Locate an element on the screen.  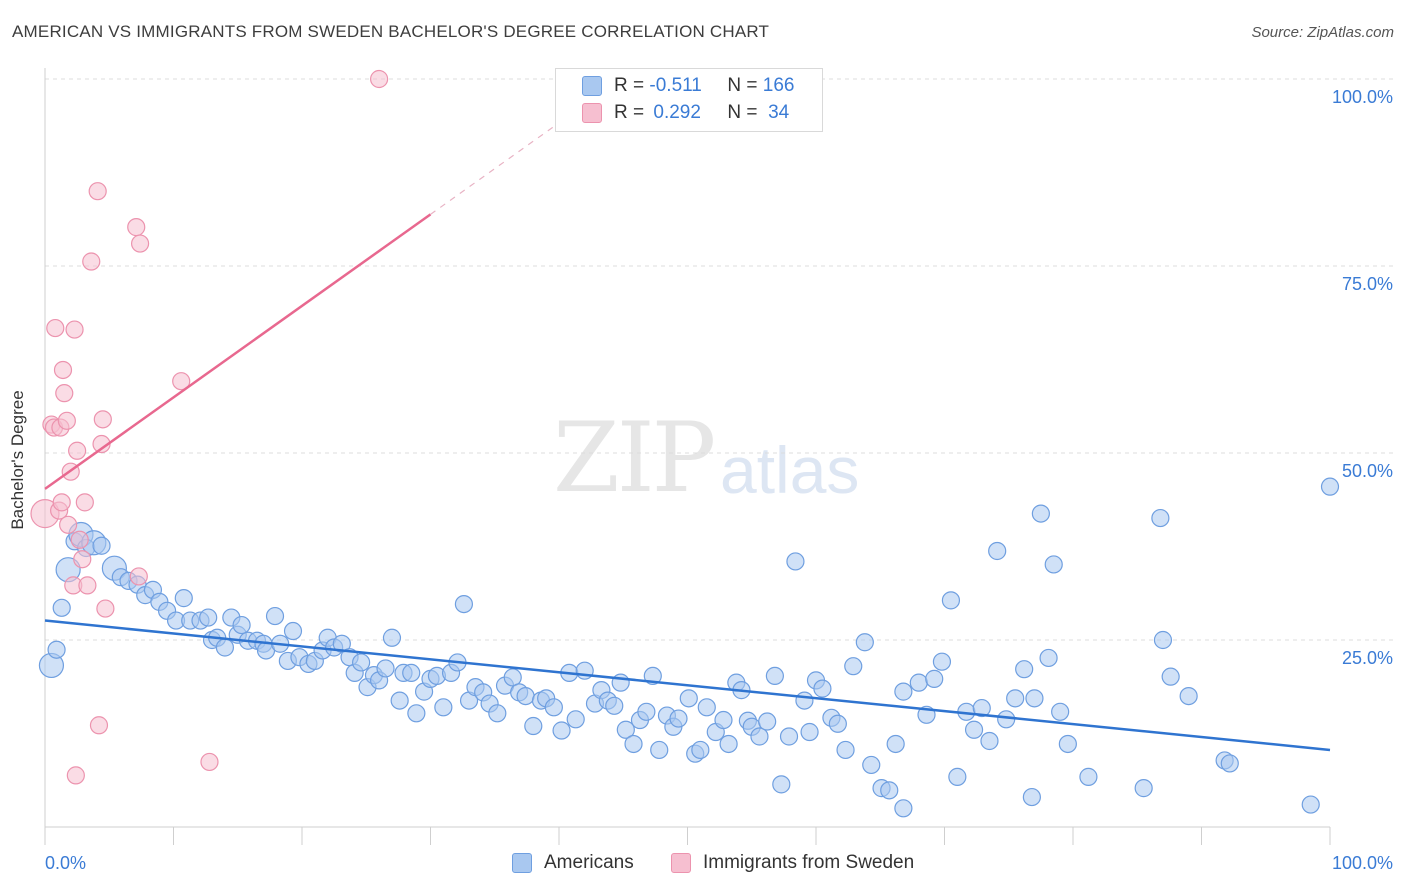
legend-sweden-label: Immigrants from Sweden is located at coordinates (809, 862).